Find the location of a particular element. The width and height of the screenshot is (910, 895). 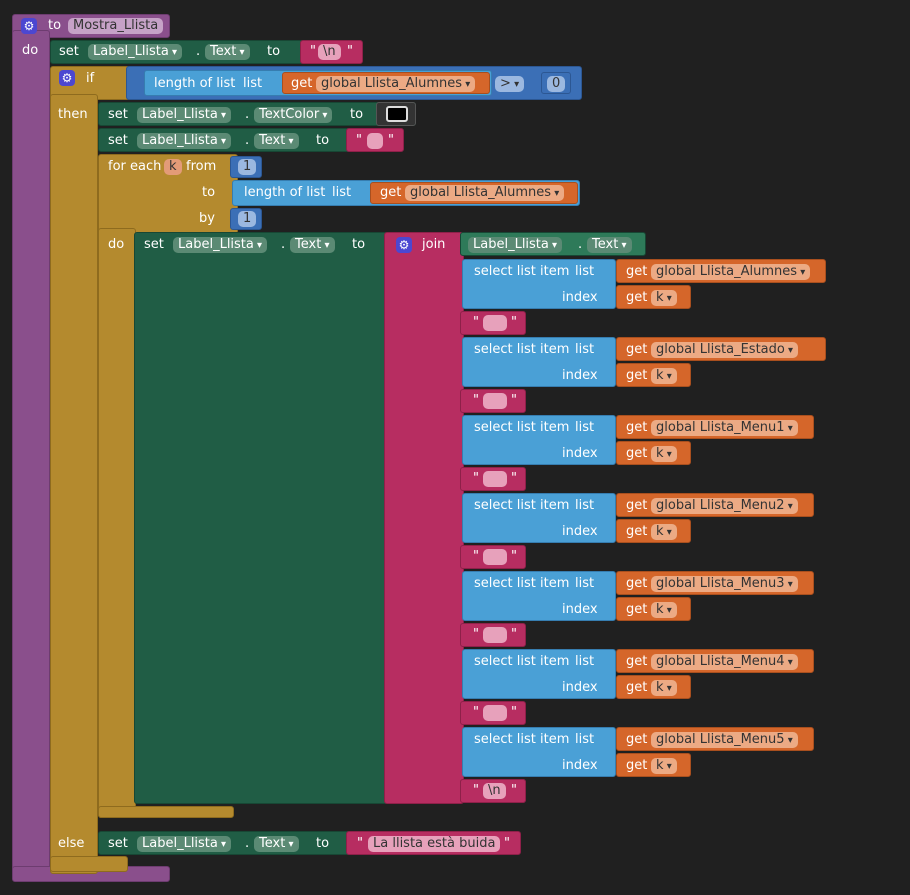

by-keyword: by is located at coordinates (207, 218).